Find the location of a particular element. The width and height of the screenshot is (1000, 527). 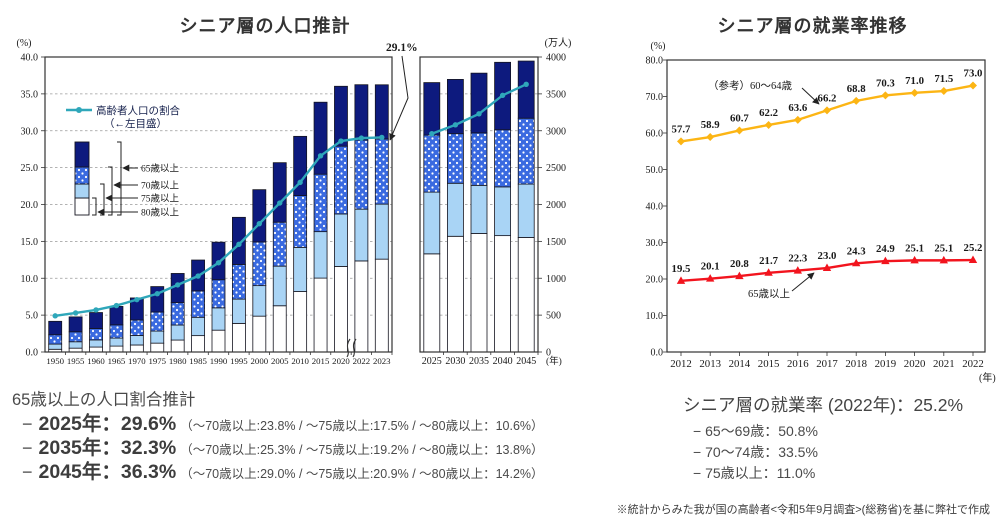

svg-text: 29.1% is located at coordinates (402, 48).